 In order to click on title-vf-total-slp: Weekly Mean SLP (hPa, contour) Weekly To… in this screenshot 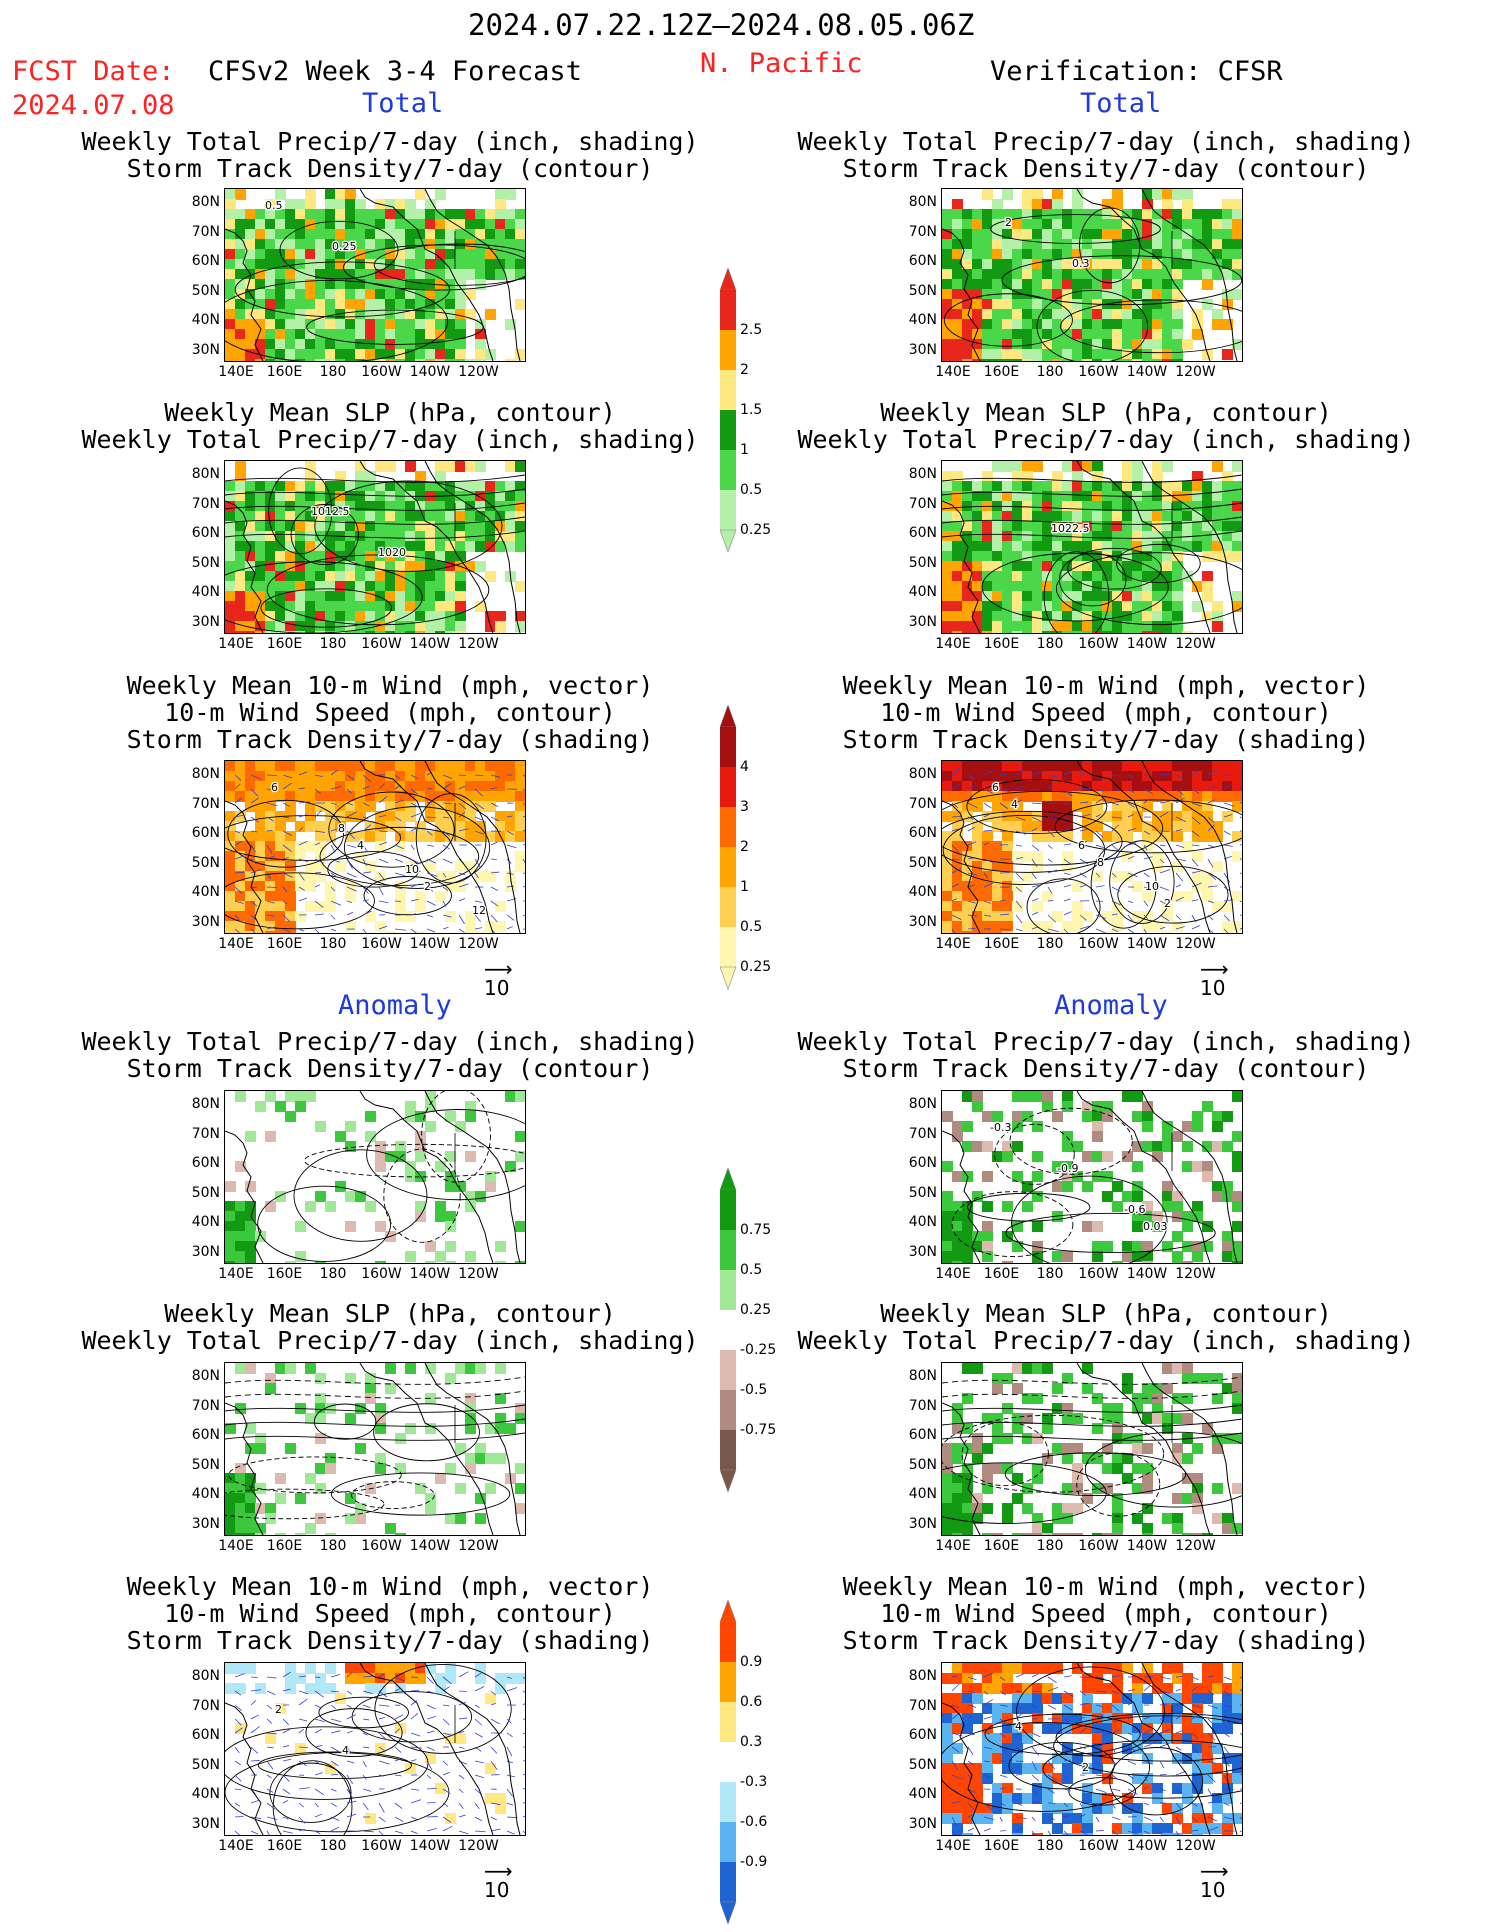, I will do `click(1106, 426)`.